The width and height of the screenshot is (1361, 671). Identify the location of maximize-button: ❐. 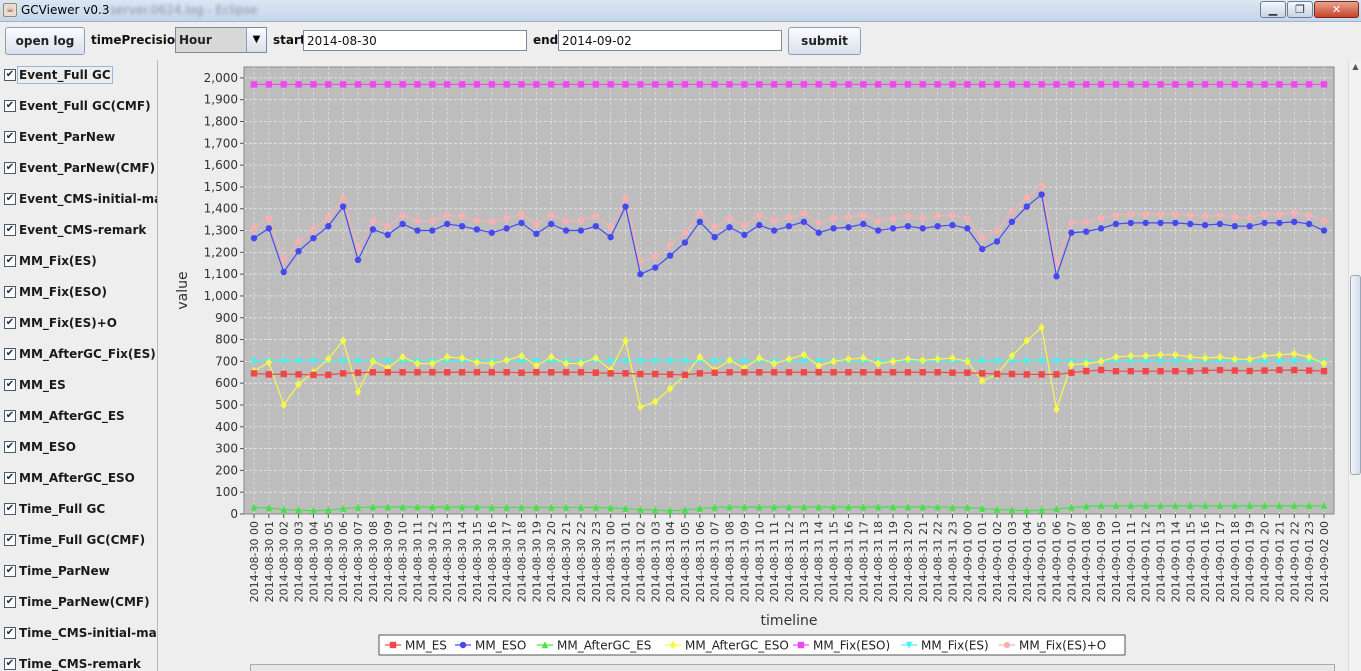
(1300, 9).